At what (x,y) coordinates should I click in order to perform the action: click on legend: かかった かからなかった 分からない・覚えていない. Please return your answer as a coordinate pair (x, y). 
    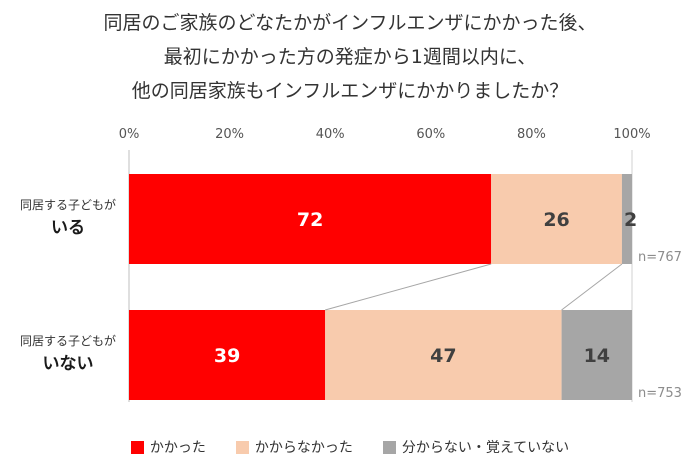
    Looking at the image, I should click on (350, 447).